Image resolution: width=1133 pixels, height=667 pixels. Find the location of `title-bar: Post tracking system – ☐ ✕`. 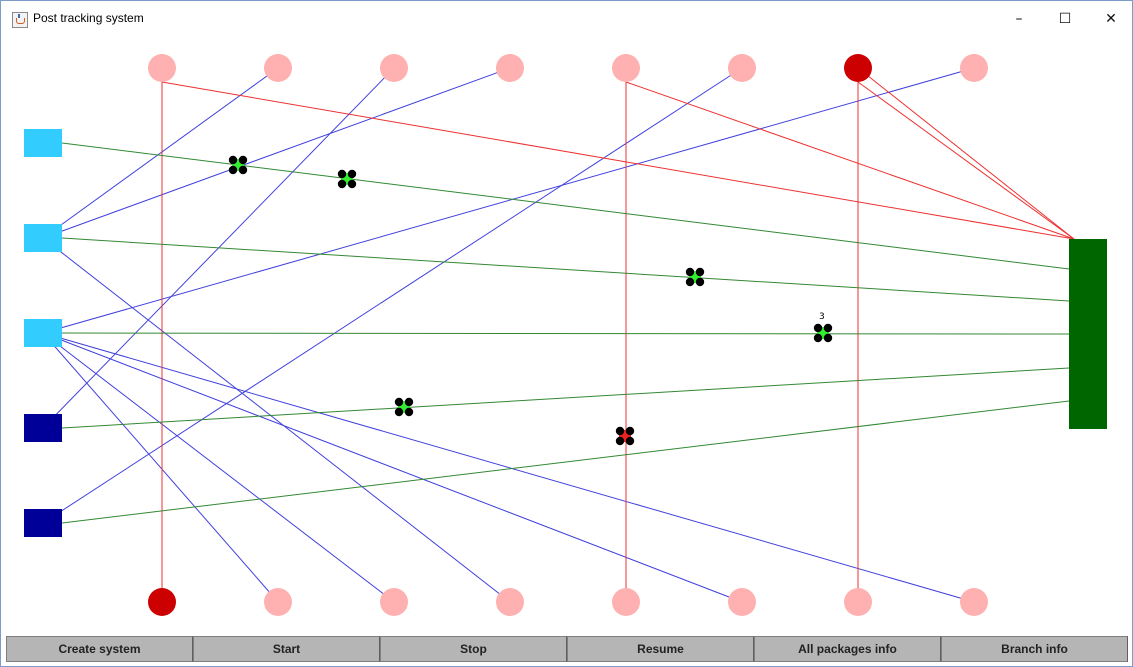

title-bar: Post tracking system – ☐ ✕ is located at coordinates (566, 19).